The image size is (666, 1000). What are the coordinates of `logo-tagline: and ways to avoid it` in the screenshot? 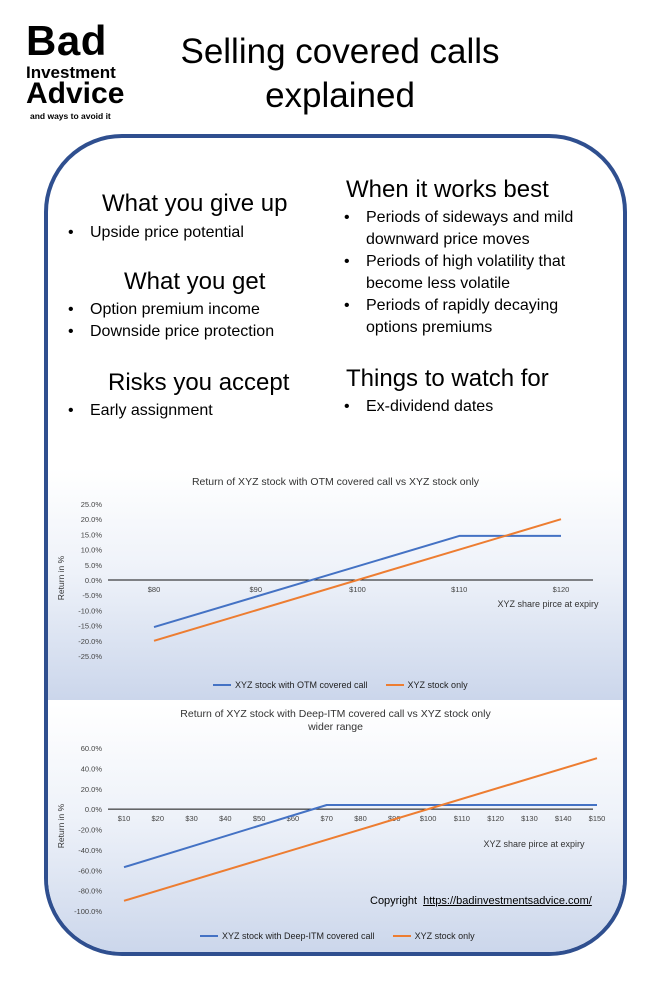 It's located at (70, 116).